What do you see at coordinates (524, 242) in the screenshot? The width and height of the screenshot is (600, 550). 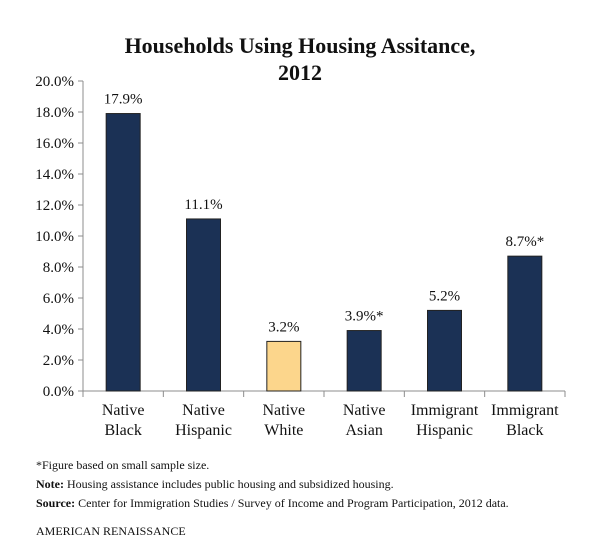 I see `data-label: 8.7%*` at bounding box center [524, 242].